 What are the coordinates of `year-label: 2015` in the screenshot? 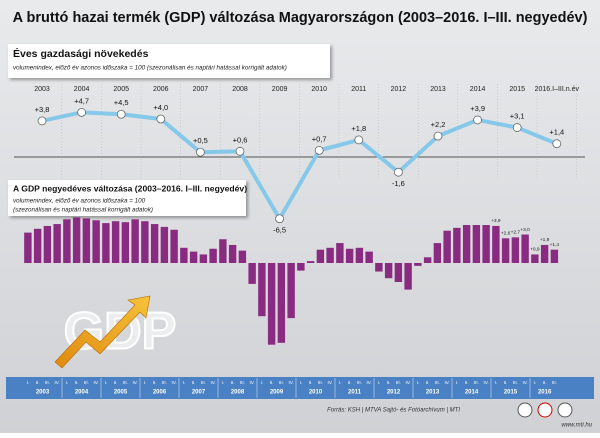 It's located at (511, 393).